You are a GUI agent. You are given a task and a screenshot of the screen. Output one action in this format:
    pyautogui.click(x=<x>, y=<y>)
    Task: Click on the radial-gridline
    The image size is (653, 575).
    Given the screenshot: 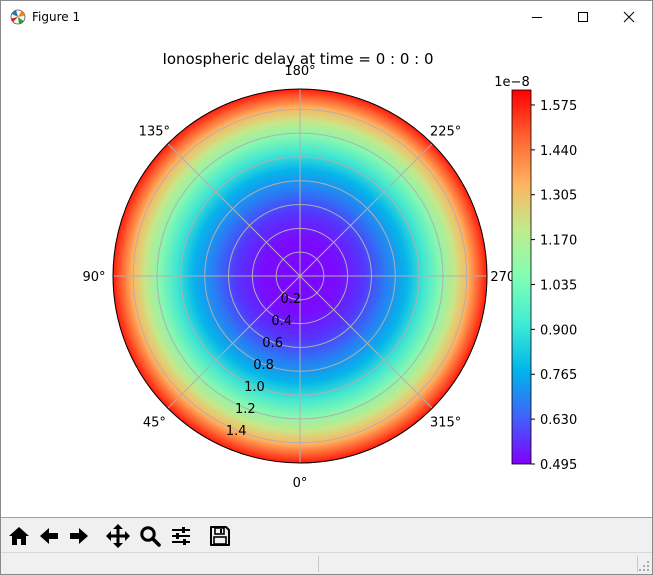 What is the action you would take?
    pyautogui.click(x=300, y=276)
    